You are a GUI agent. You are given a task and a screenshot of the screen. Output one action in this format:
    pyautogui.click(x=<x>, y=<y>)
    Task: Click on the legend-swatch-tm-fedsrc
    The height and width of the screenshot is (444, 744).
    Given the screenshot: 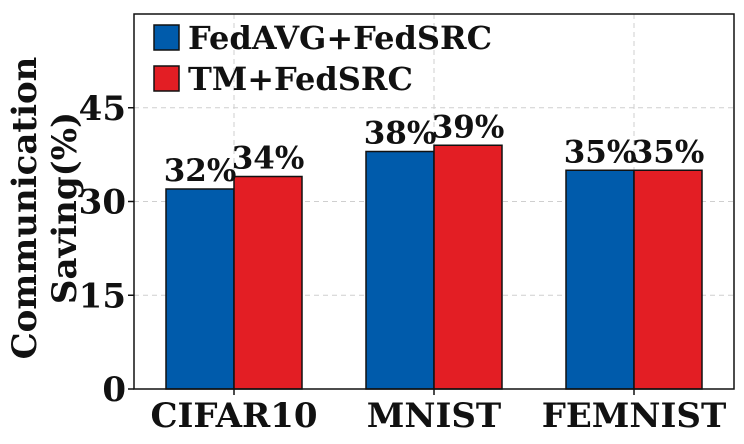 What is the action you would take?
    pyautogui.click(x=166, y=78)
    